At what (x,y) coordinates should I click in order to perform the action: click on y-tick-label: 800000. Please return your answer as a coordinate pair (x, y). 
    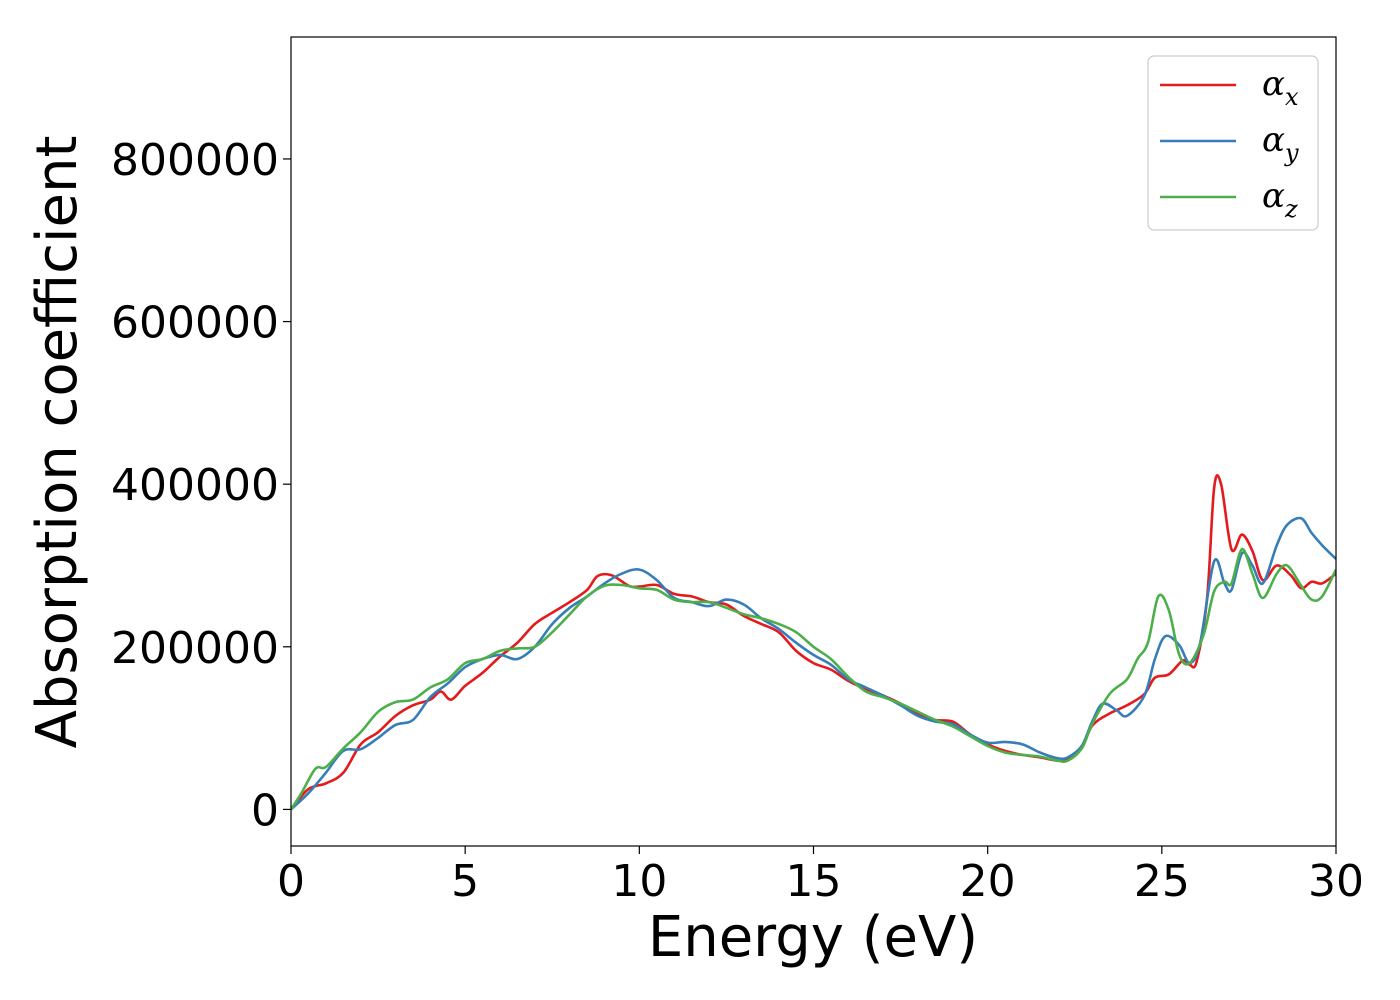
    Looking at the image, I should click on (195, 160).